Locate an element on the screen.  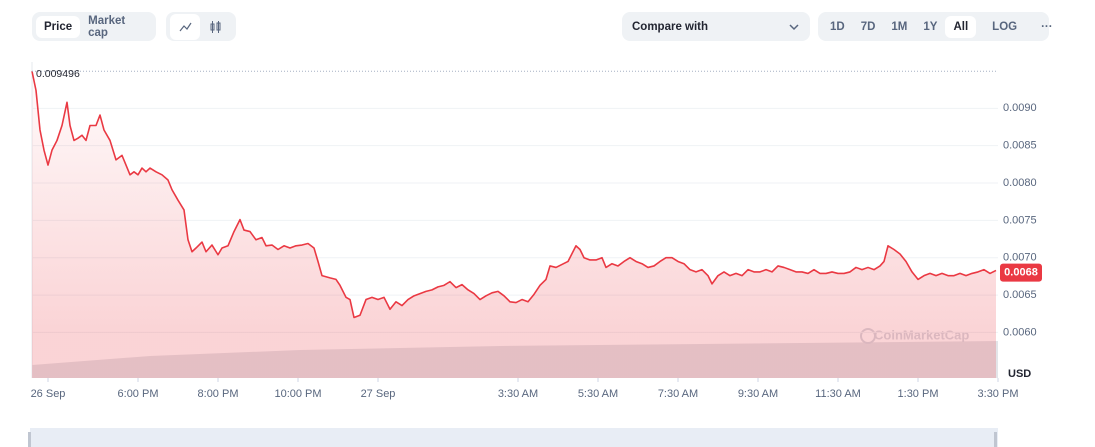
line-chart-button is located at coordinates (185, 26).